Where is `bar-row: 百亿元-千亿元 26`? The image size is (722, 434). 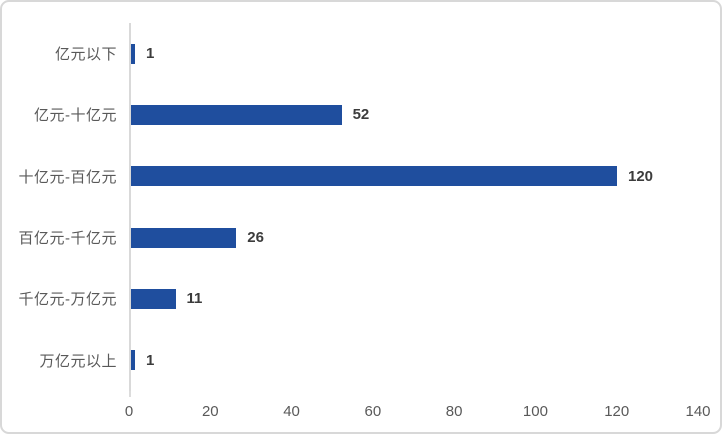
bar-row: 百亿元-千亿元 26 is located at coordinates (350, 237).